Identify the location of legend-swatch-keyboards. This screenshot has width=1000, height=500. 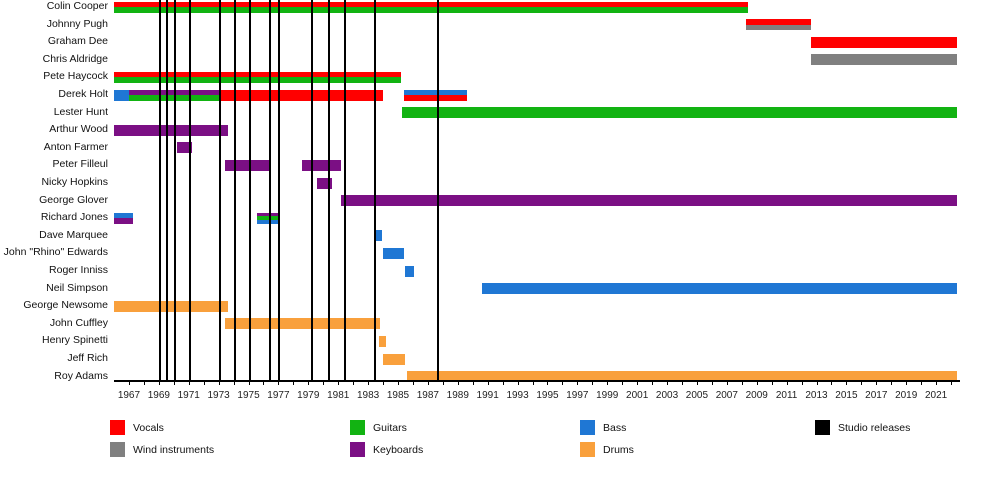
(357, 449).